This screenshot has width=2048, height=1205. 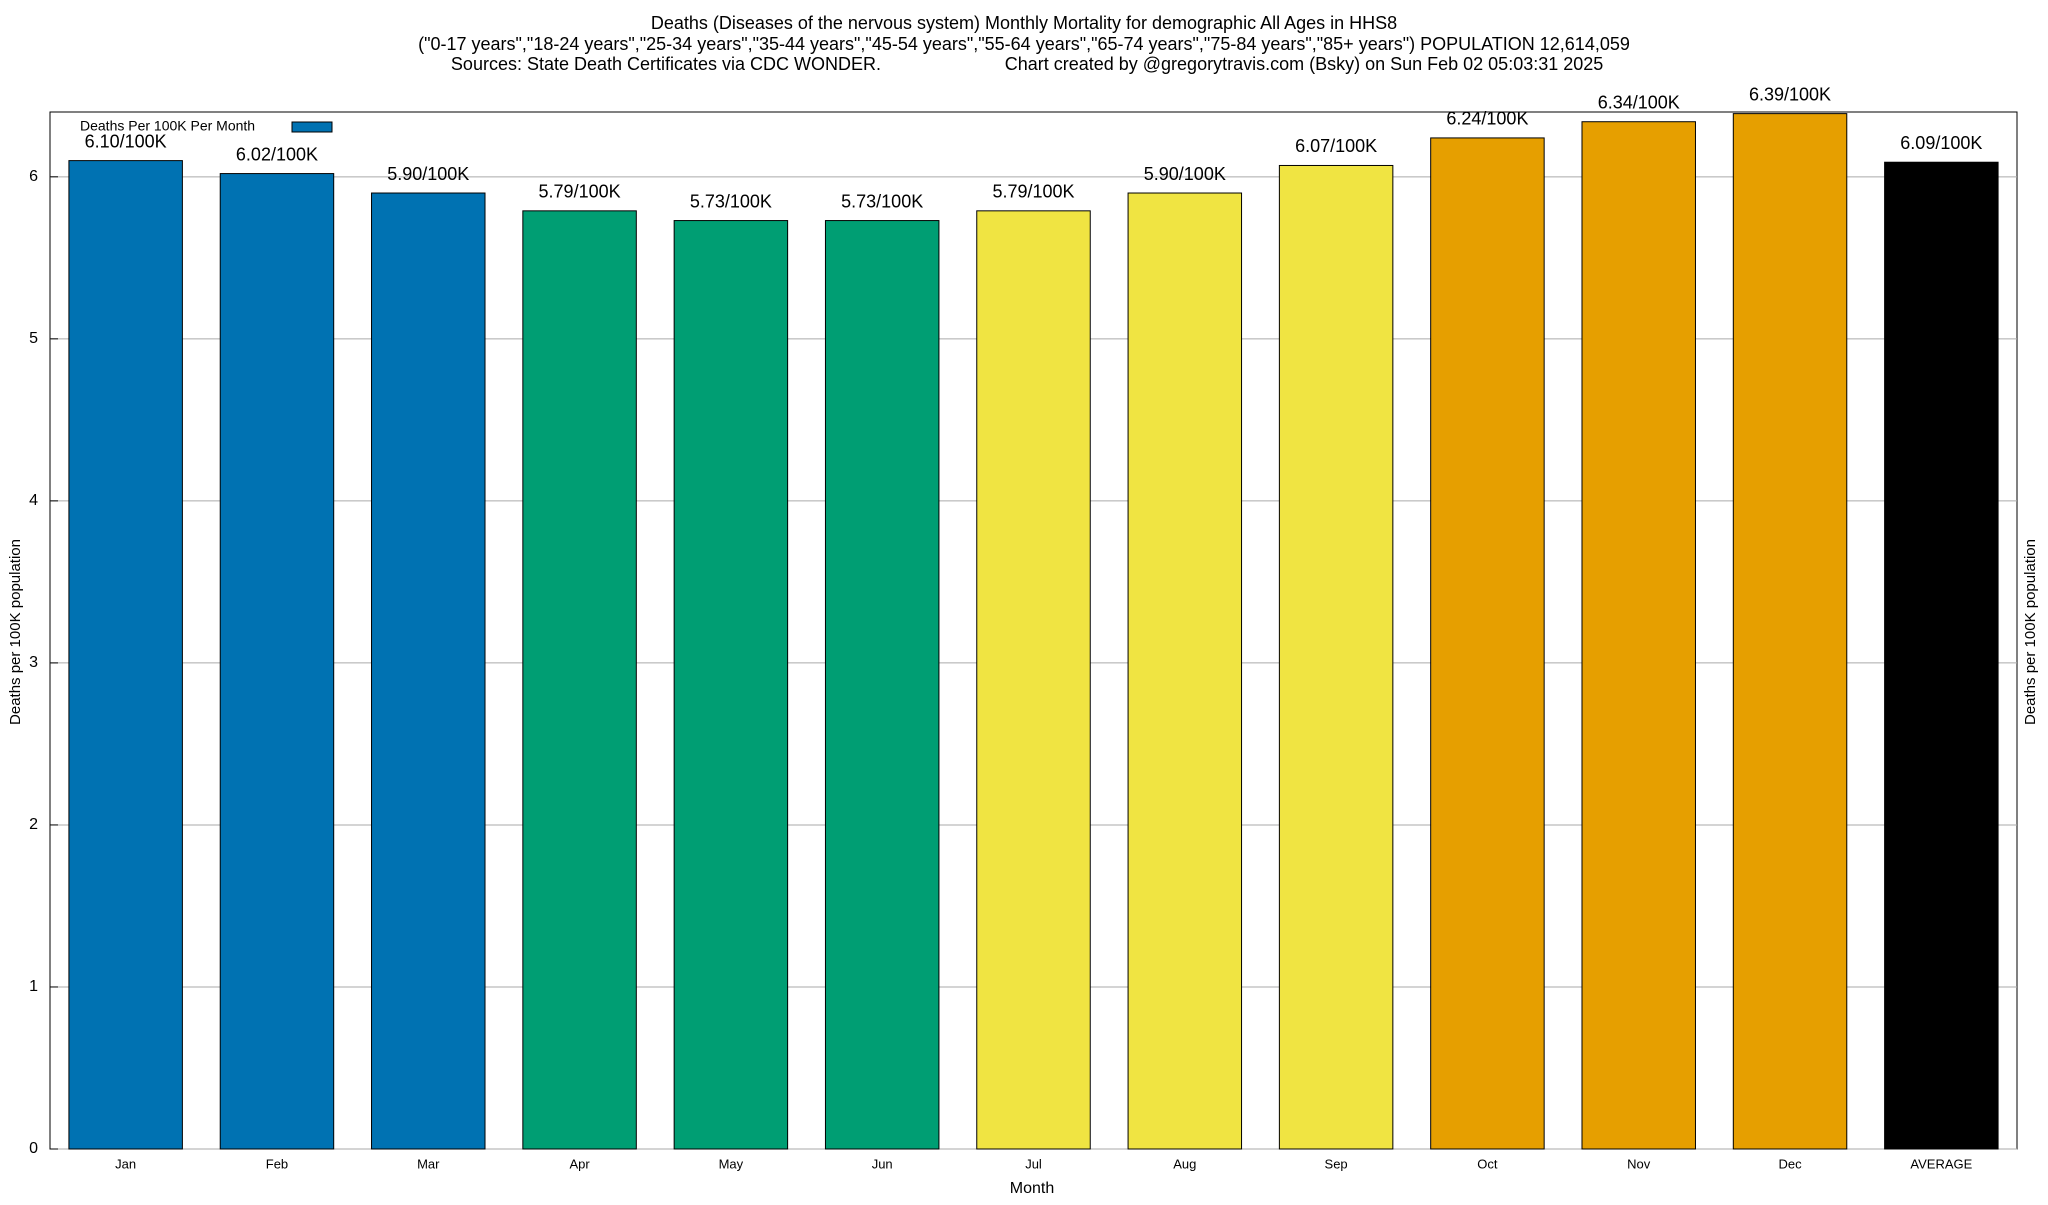 What do you see at coordinates (167, 126) in the screenshot?
I see `legend-label: Deaths Per 100K Per Month` at bounding box center [167, 126].